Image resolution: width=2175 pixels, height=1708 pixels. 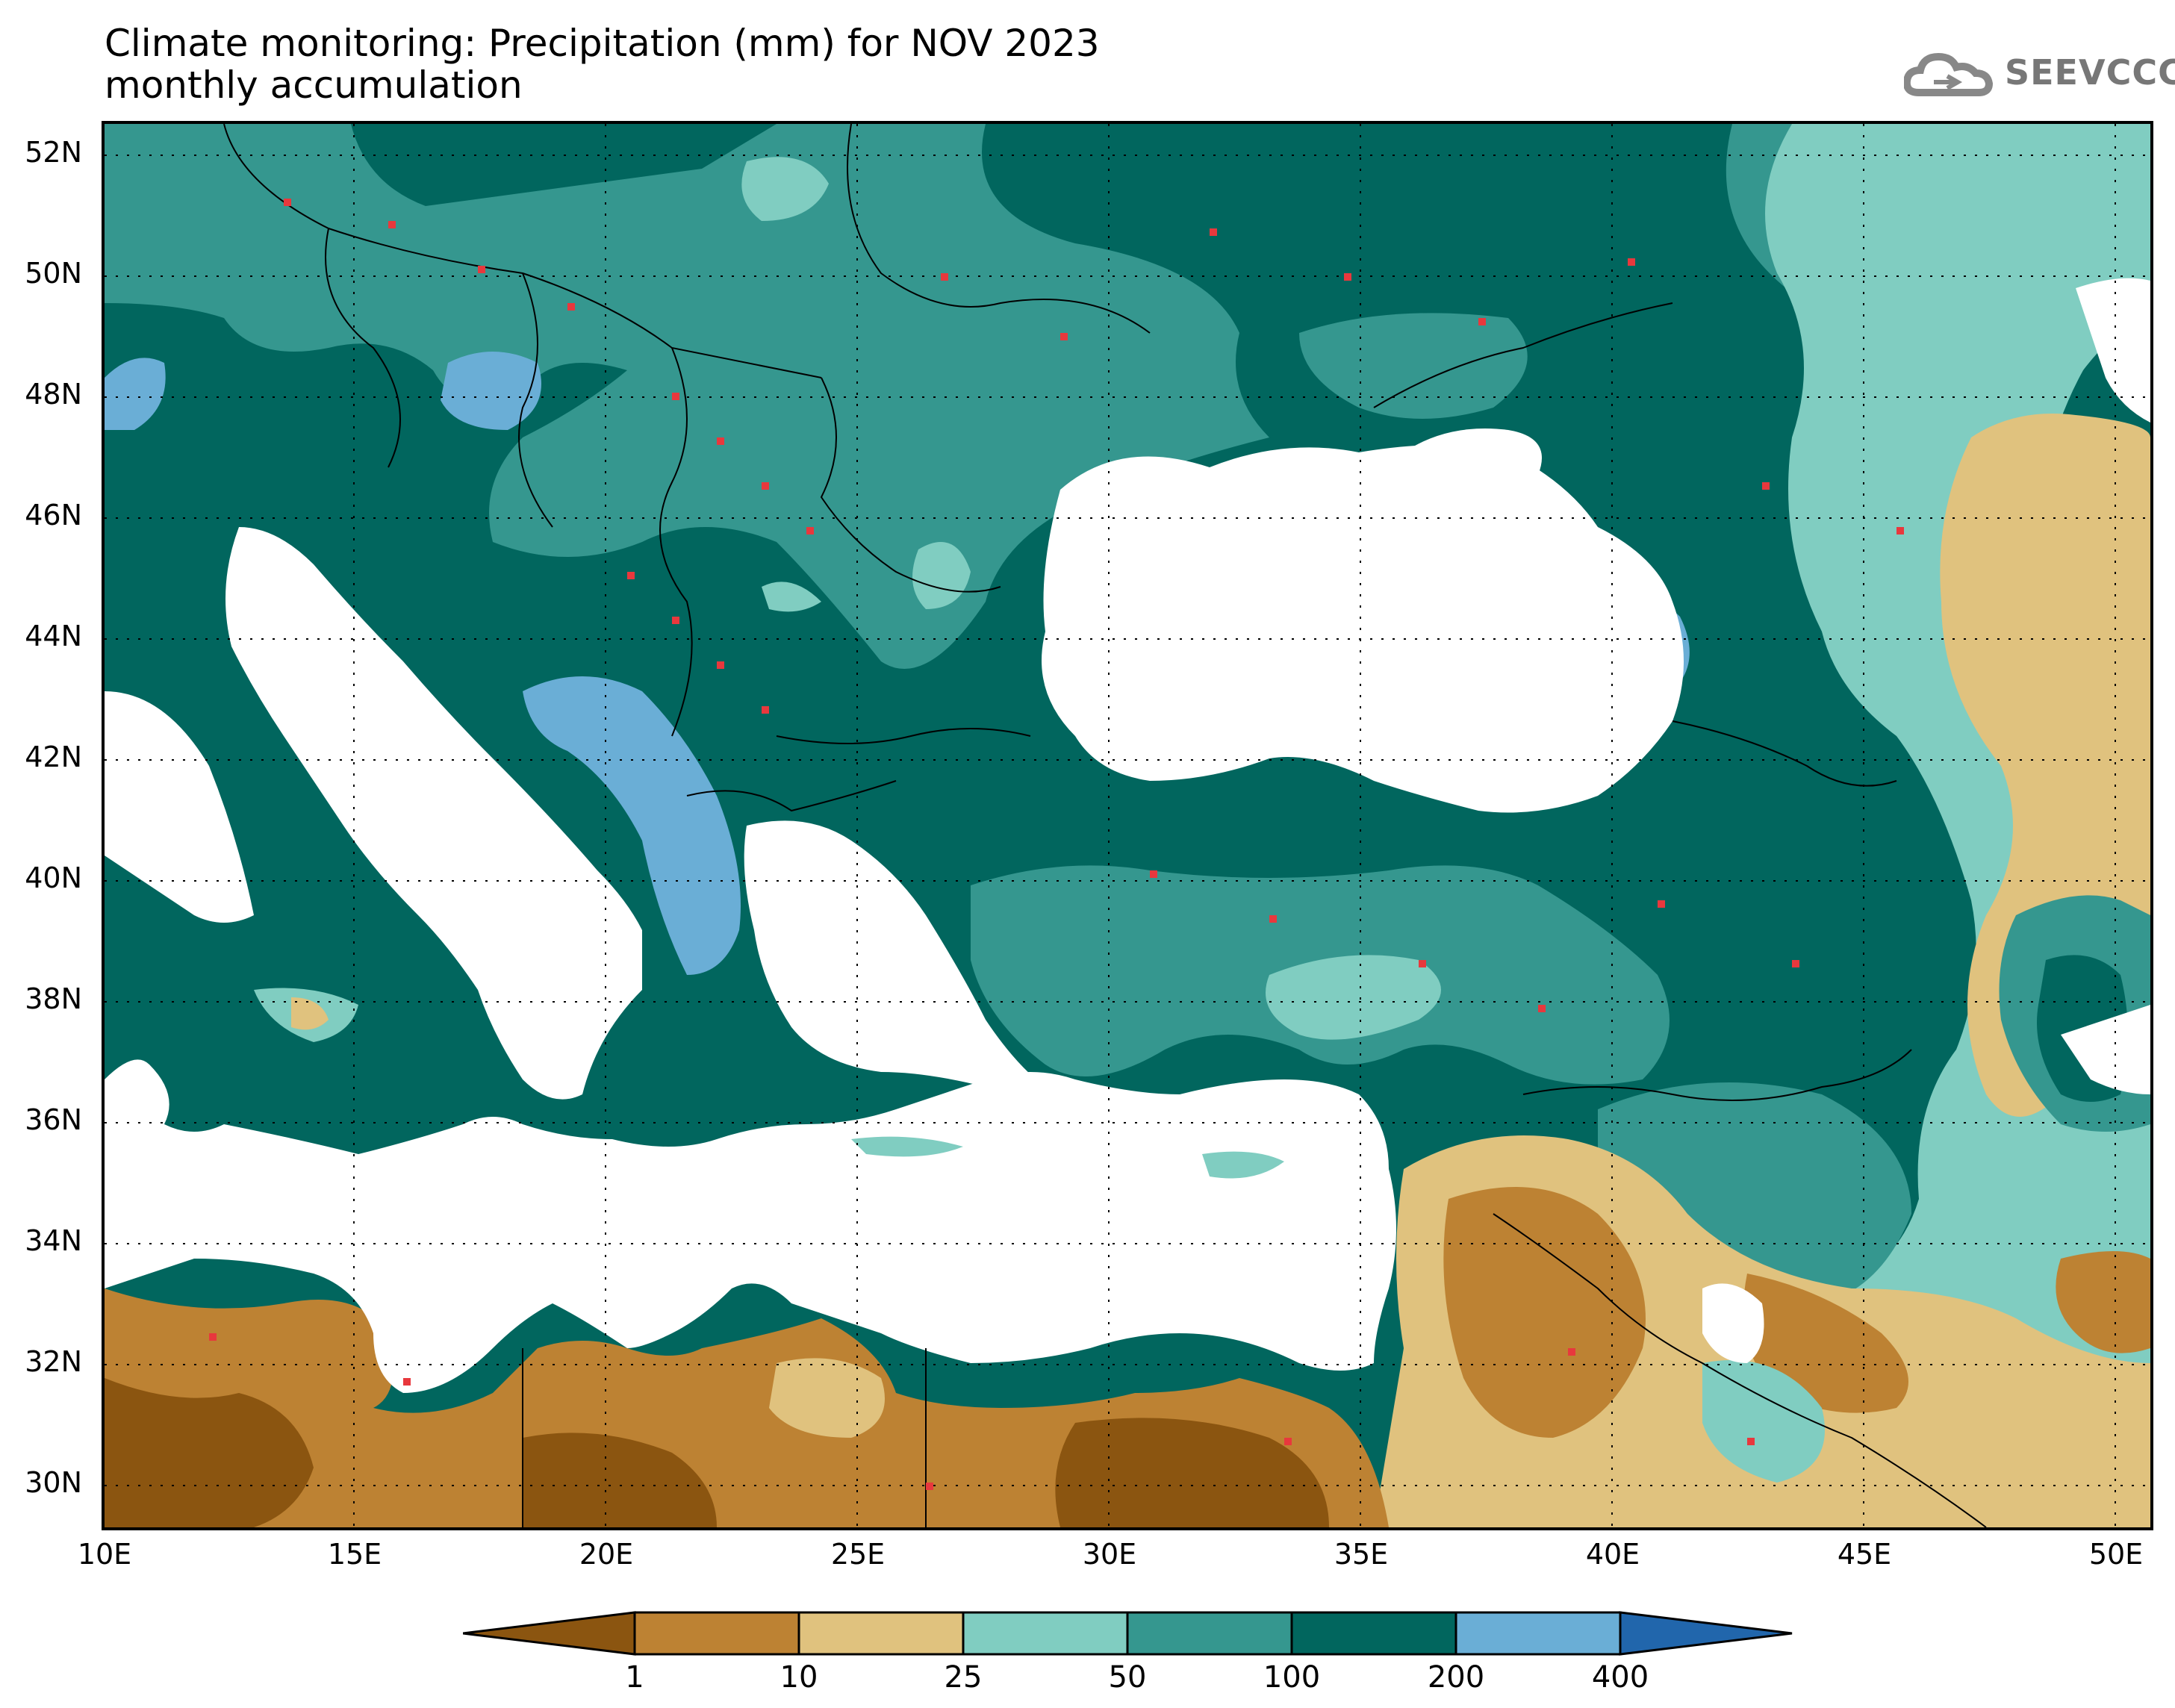 What do you see at coordinates (1192, 1472) in the screenshot?
I see `region-0-1-egypt` at bounding box center [1192, 1472].